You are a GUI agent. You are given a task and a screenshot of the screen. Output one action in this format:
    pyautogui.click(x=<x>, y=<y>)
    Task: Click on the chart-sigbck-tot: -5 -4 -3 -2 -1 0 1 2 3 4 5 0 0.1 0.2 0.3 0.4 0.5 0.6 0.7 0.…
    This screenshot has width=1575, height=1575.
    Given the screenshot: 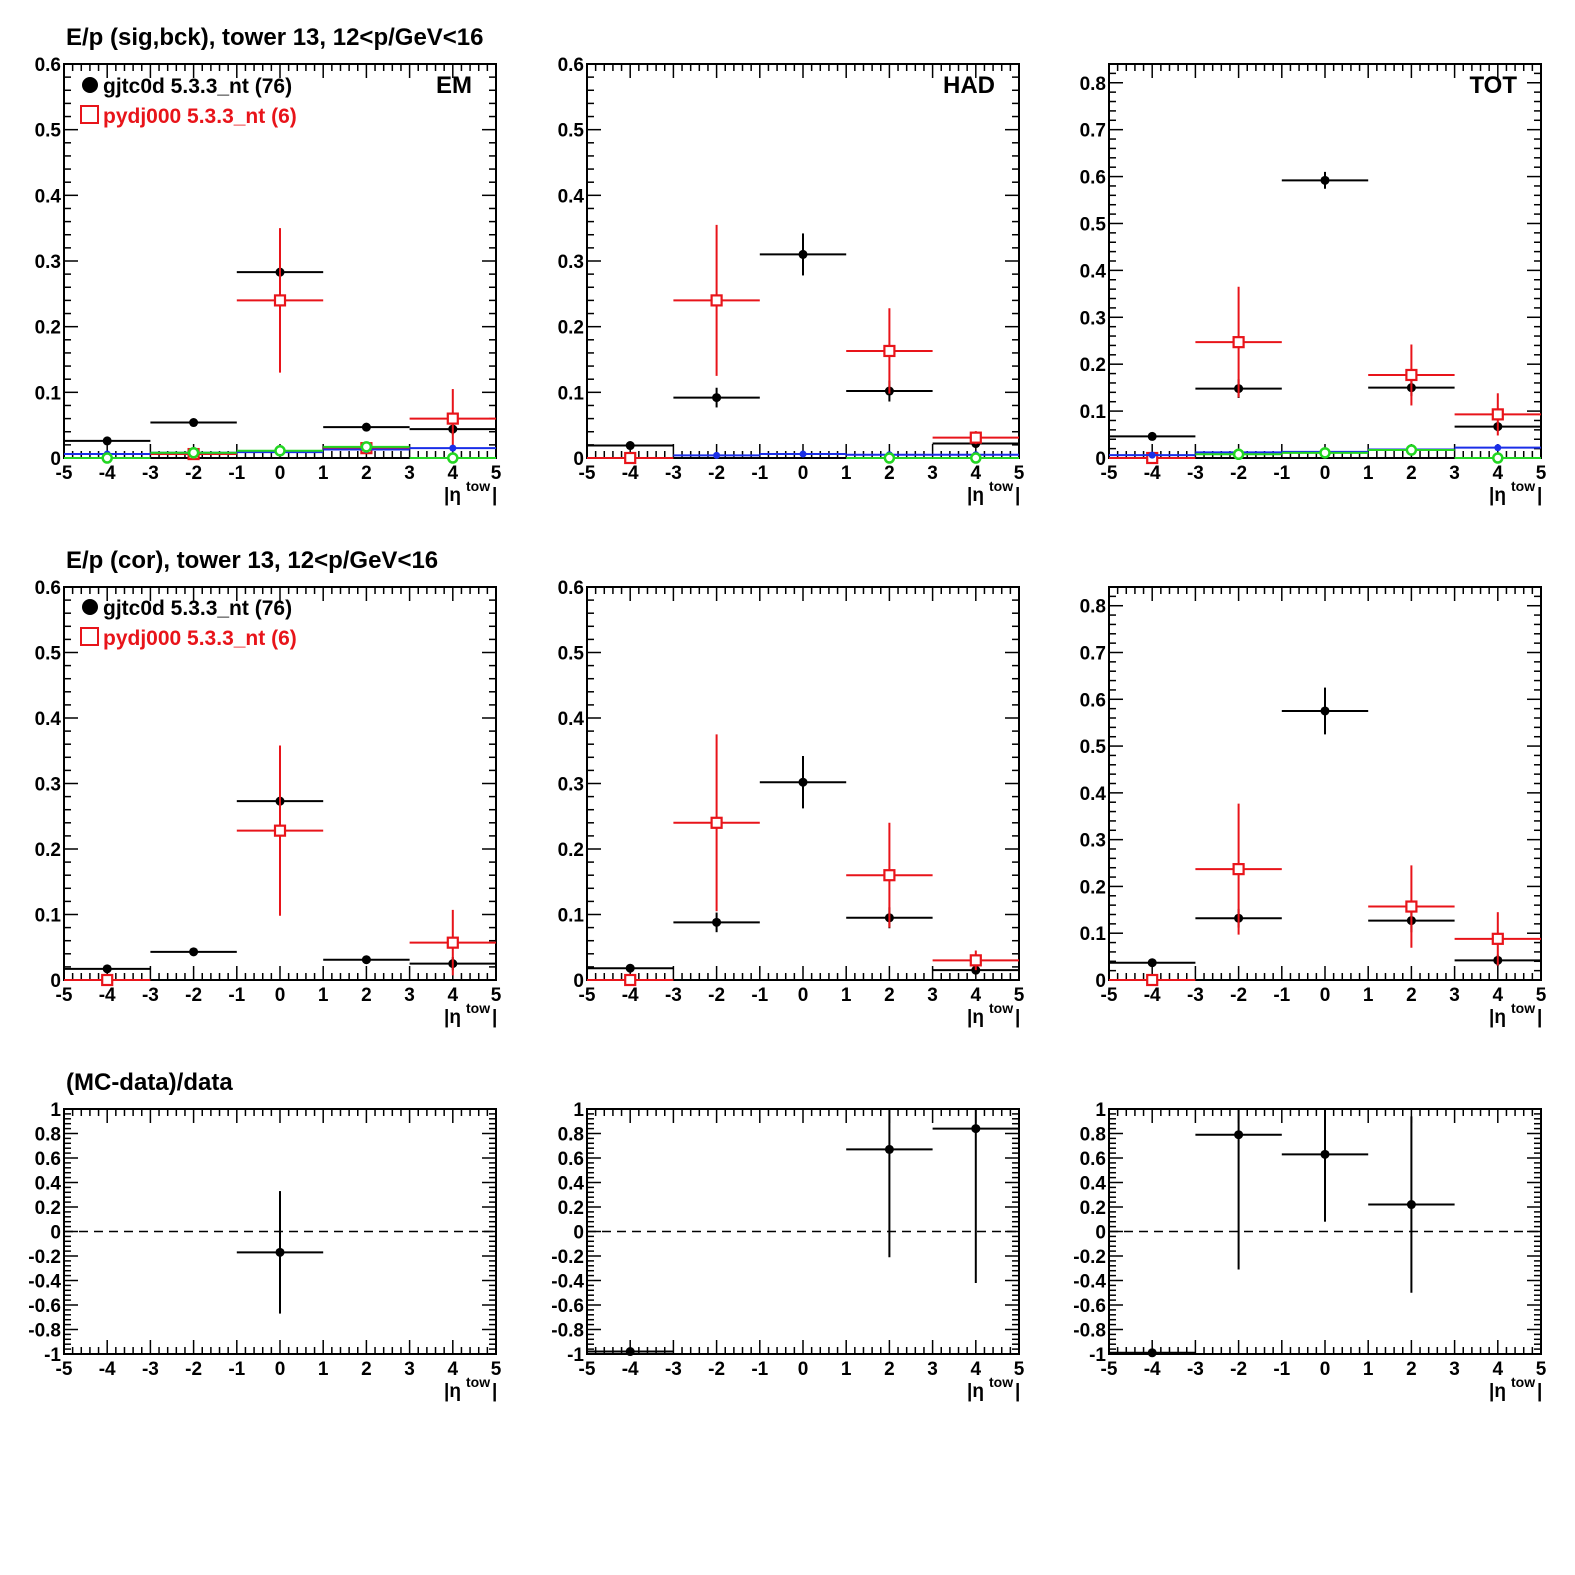 What is the action you would take?
    pyautogui.click(x=1313, y=284)
    